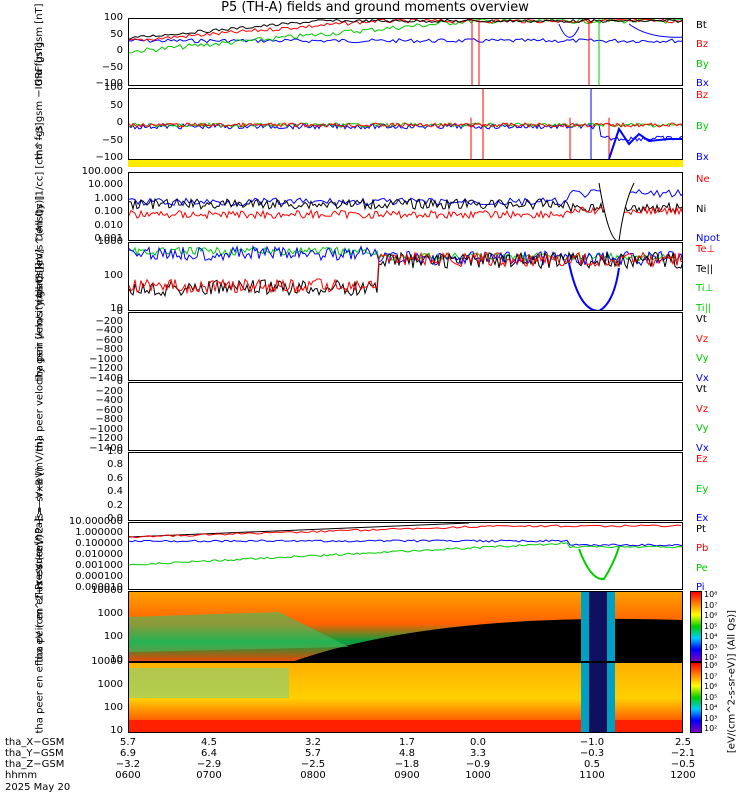  I want to click on panel-1-ytick: −100, so click(109, 83).